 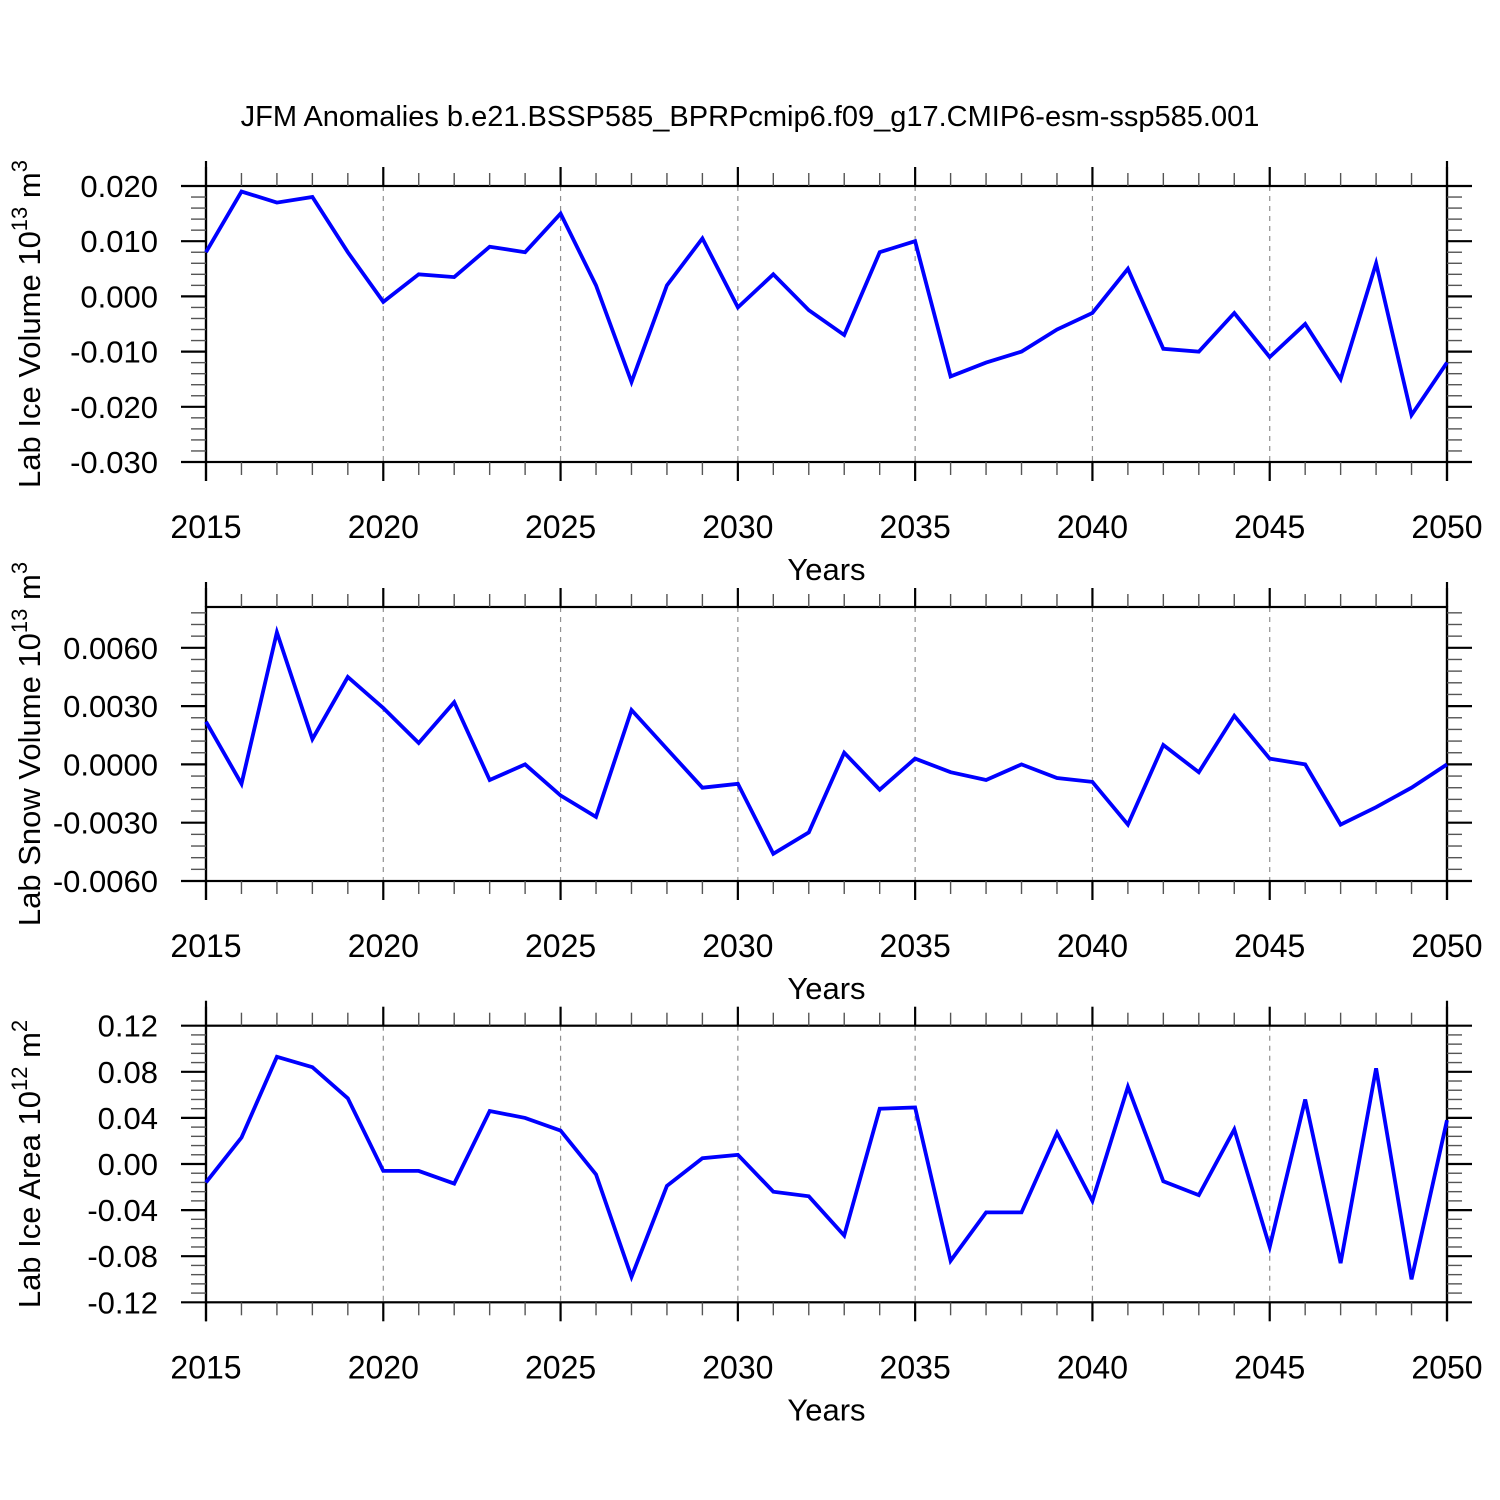 I want to click on y-tick-label: 0.020, so click(x=119, y=186).